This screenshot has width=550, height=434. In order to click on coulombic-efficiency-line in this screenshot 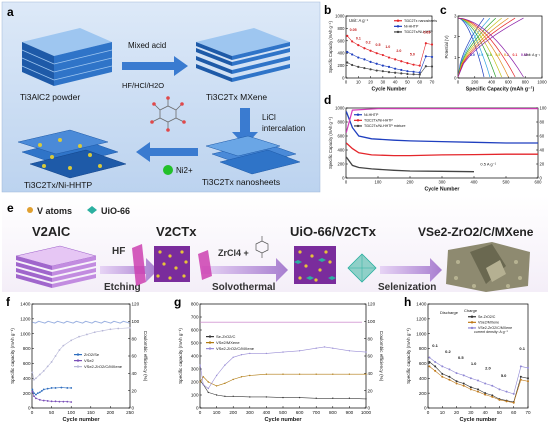, I will do `click(81, 322)`.